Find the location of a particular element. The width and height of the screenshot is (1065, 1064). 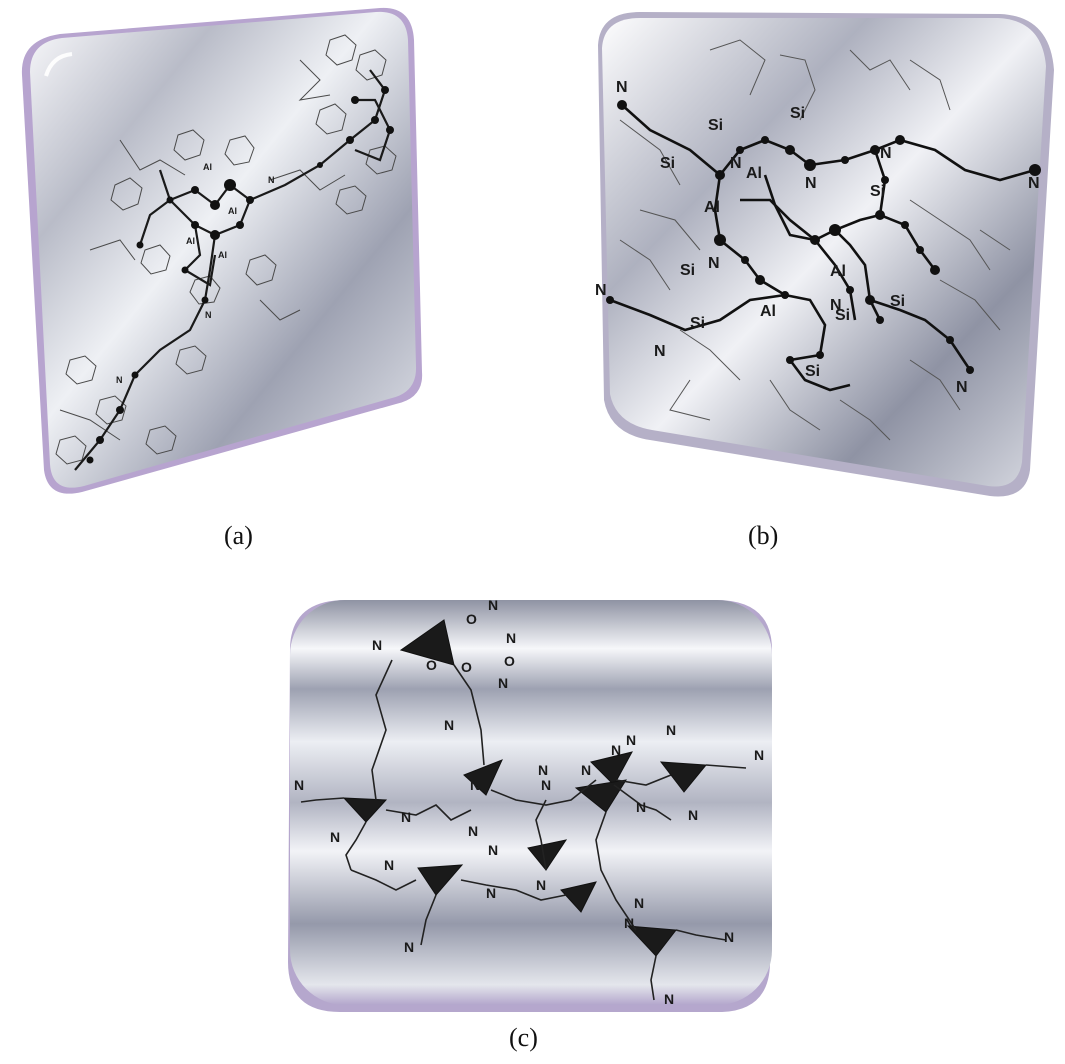

panel-b-bonds is located at coordinates (822, 248).